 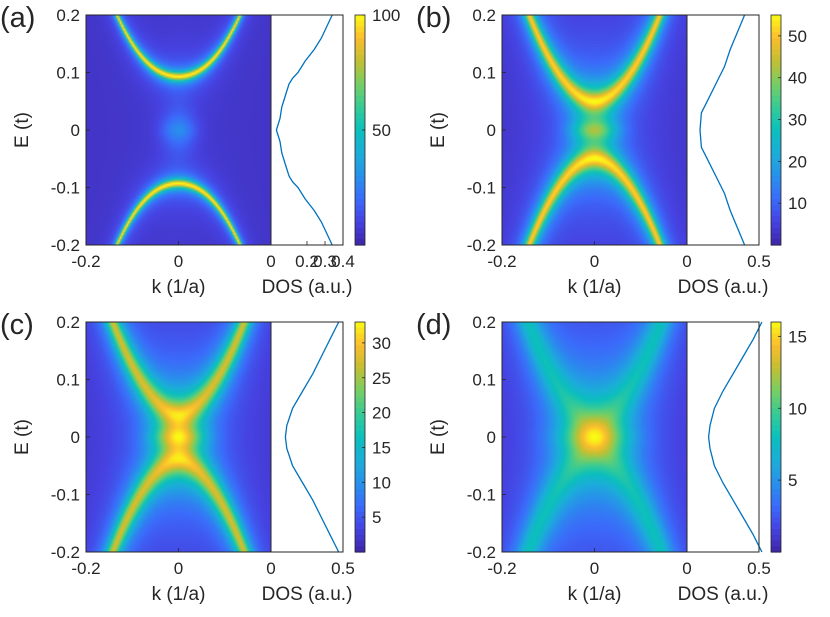 I want to click on y-tick-label: 0.1, so click(x=484, y=73).